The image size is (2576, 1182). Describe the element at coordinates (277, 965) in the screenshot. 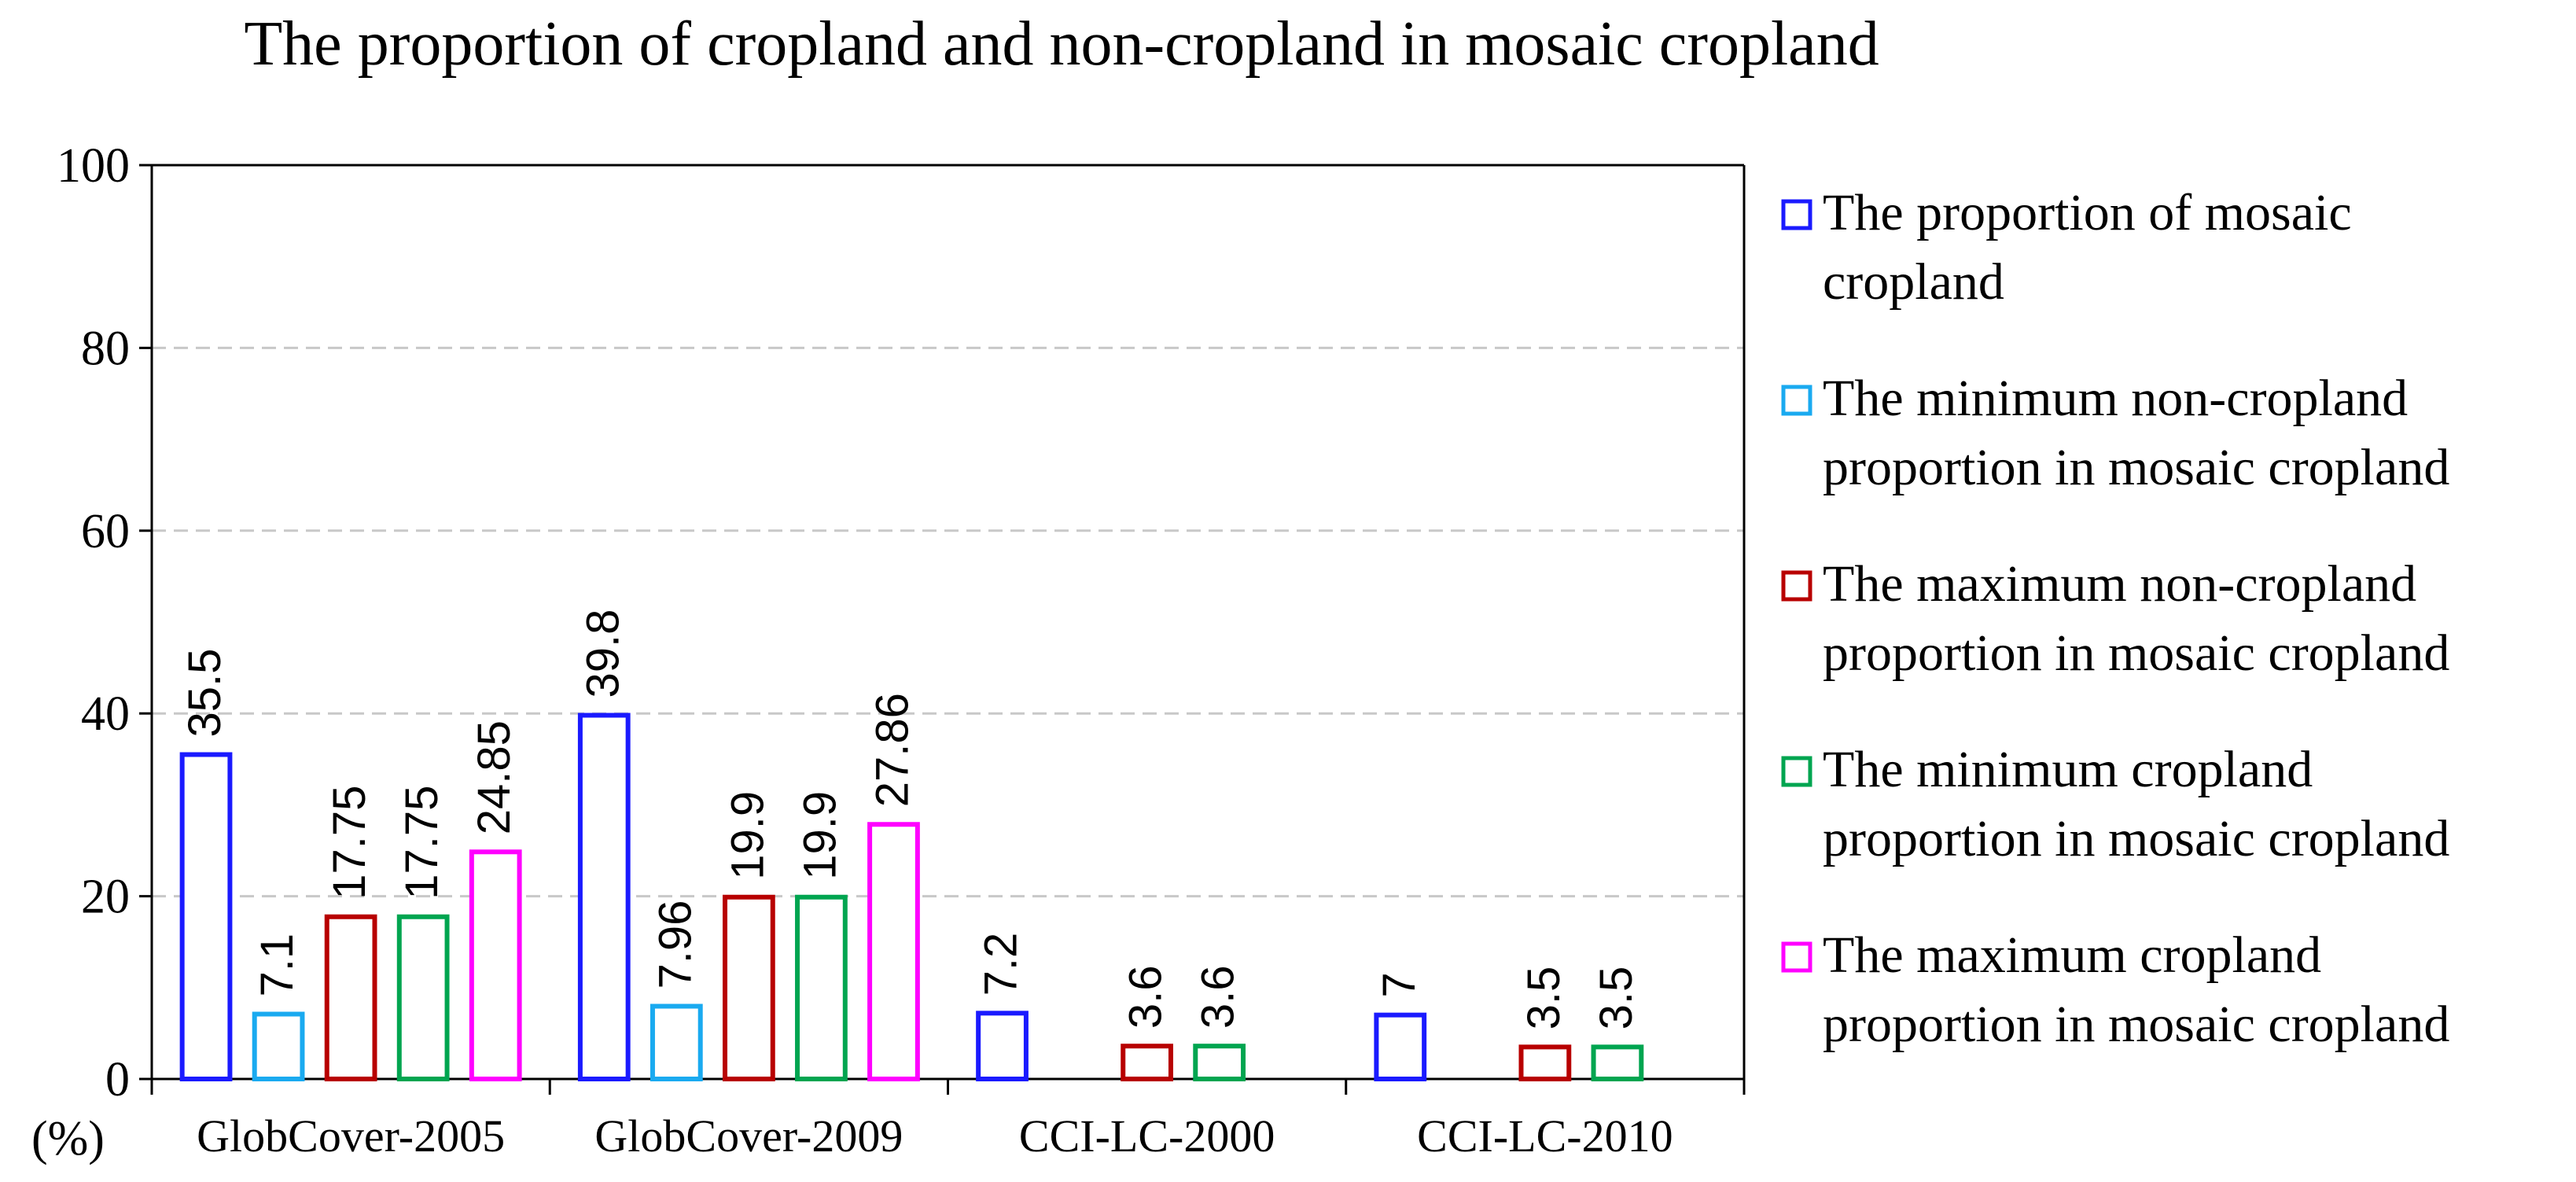

I see `bar-value-label: 7.1` at that location.